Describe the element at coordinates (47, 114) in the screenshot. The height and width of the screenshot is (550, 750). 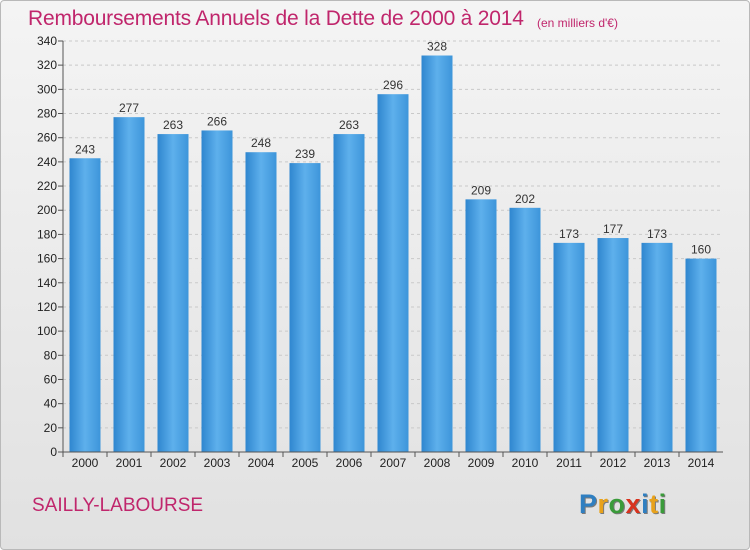
I see `y-tick-label: 280` at that location.